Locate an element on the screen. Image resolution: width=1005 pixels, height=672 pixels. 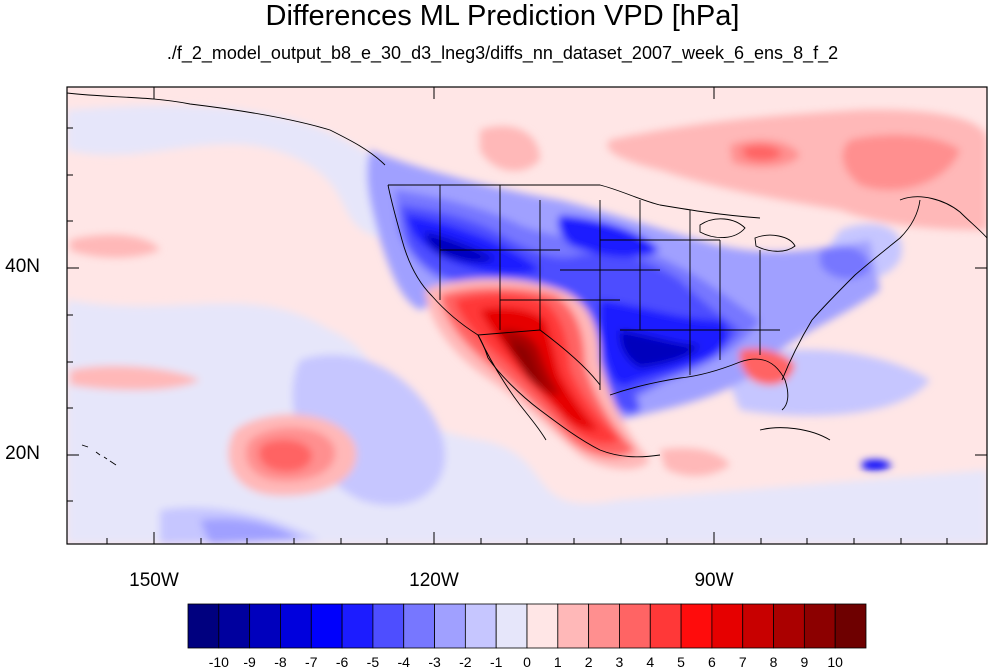
canada-east-coast is located at coordinates (943, 217).